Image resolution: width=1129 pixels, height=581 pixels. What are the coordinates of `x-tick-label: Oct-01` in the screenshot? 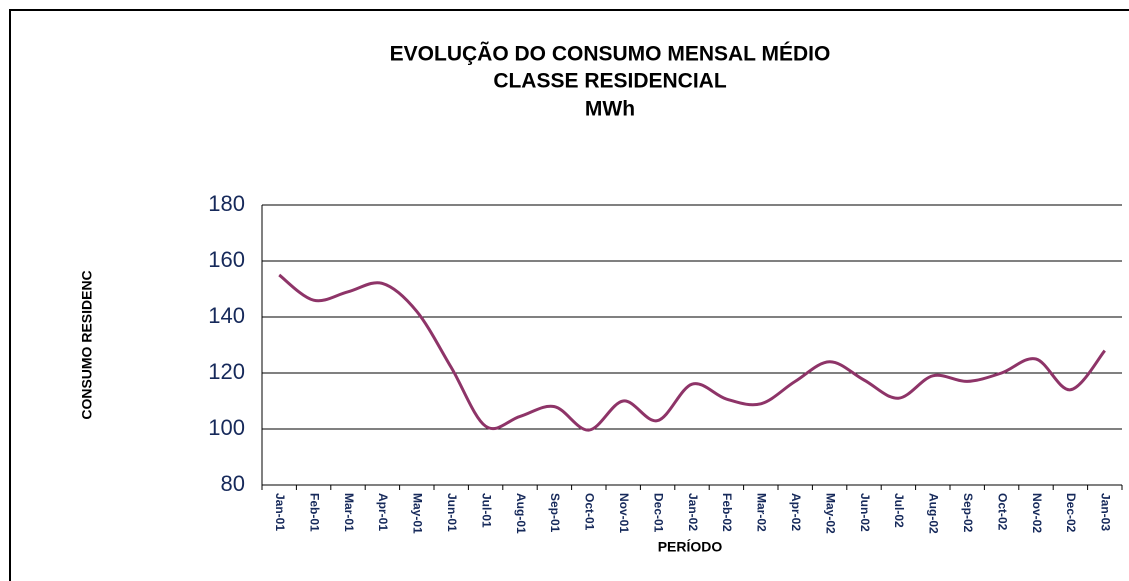 It's located at (590, 512).